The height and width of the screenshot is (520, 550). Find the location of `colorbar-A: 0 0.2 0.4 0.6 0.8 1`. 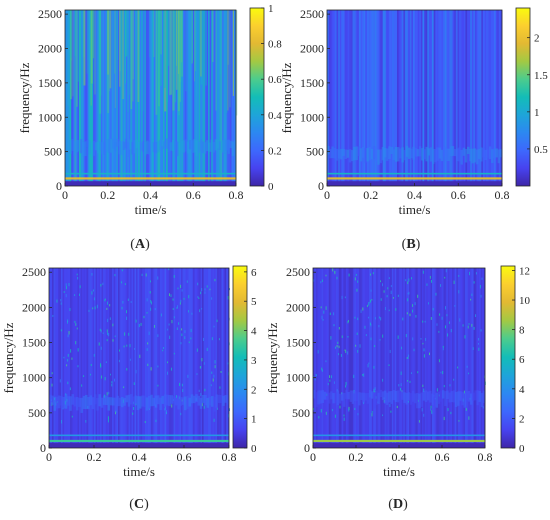

colorbar-A: 0 0.2 0.4 0.6 0.8 1 is located at coordinates (265, 98).